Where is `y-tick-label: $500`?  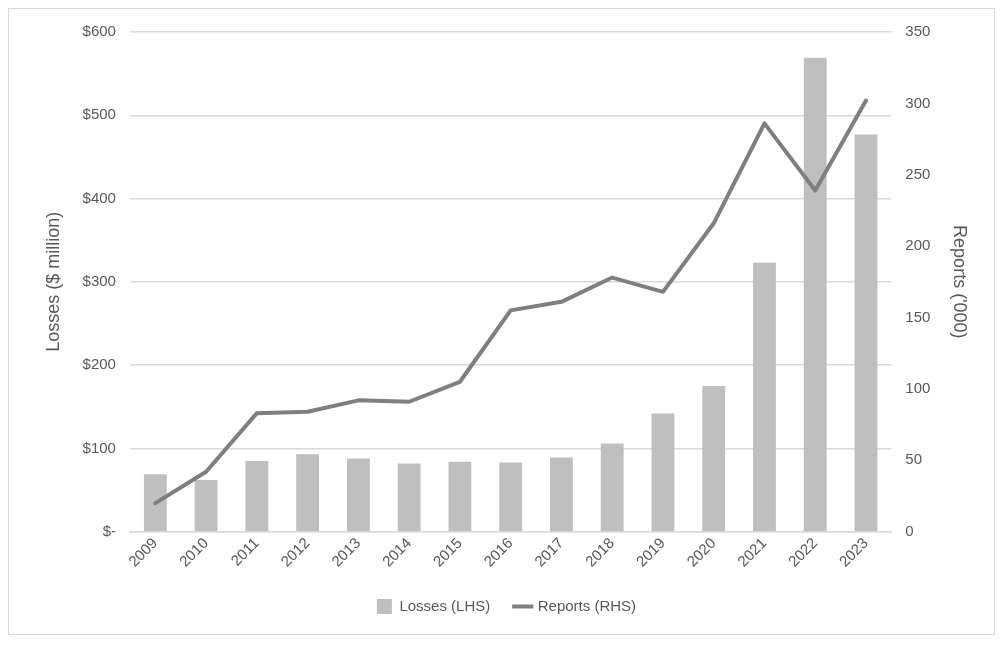
y-tick-label: $500 is located at coordinates (99, 114).